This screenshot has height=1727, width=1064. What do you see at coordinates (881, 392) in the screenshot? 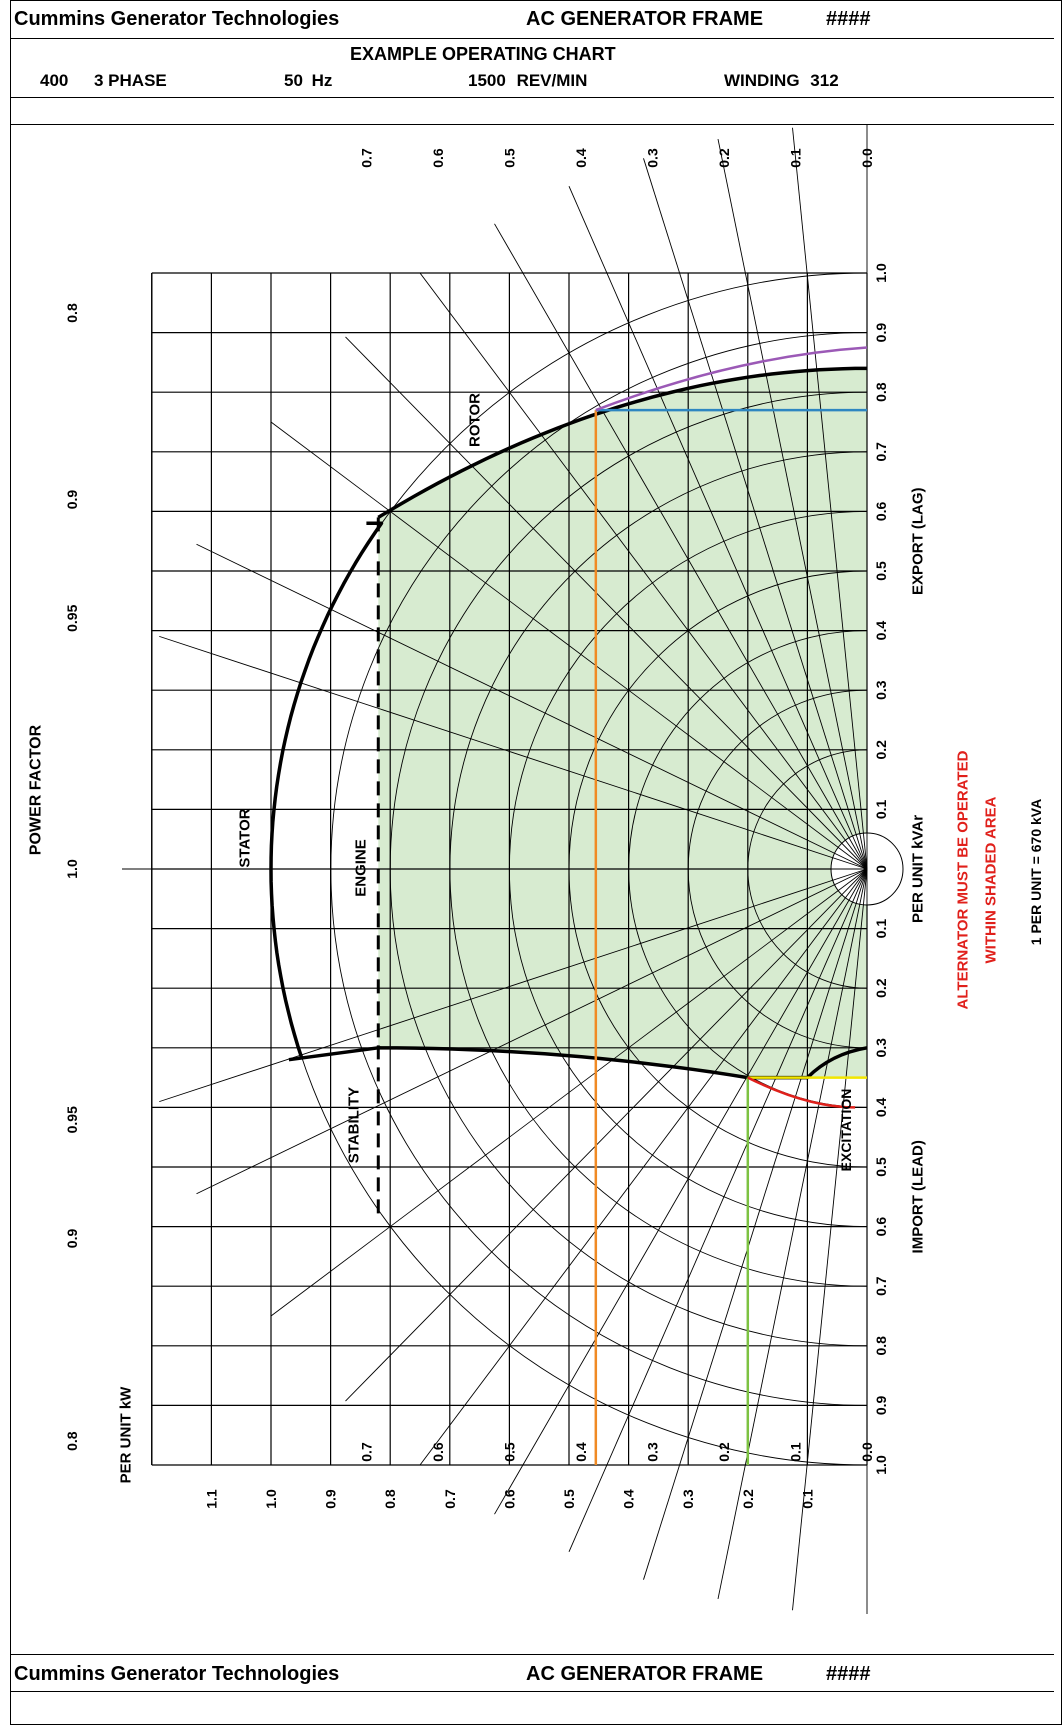
I see `kvar-tick-label-export: 0.8` at bounding box center [881, 392].